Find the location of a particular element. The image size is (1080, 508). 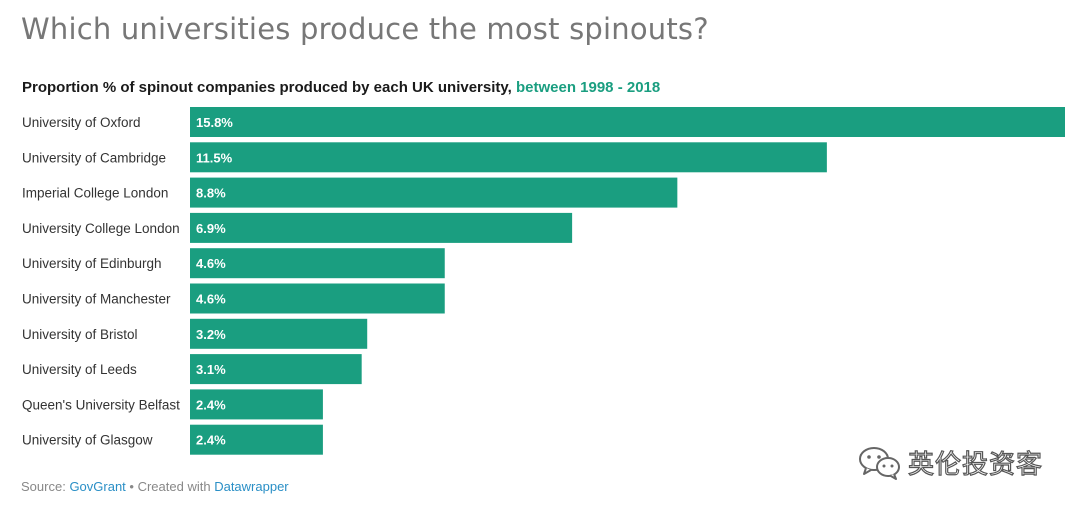

datawrapper-link: Datawrapper is located at coordinates (251, 486).